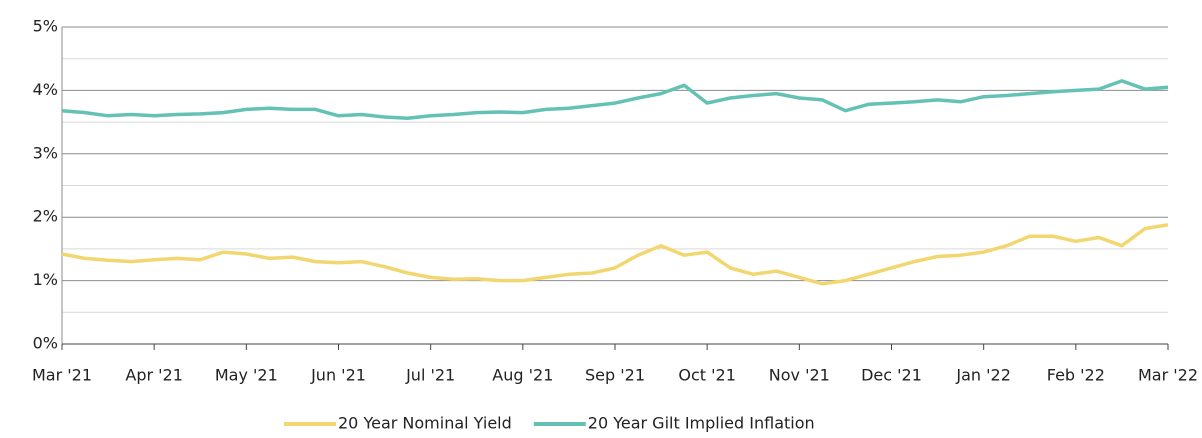 The image size is (1202, 438). I want to click on x-tick-label: Jun '21, so click(338, 375).